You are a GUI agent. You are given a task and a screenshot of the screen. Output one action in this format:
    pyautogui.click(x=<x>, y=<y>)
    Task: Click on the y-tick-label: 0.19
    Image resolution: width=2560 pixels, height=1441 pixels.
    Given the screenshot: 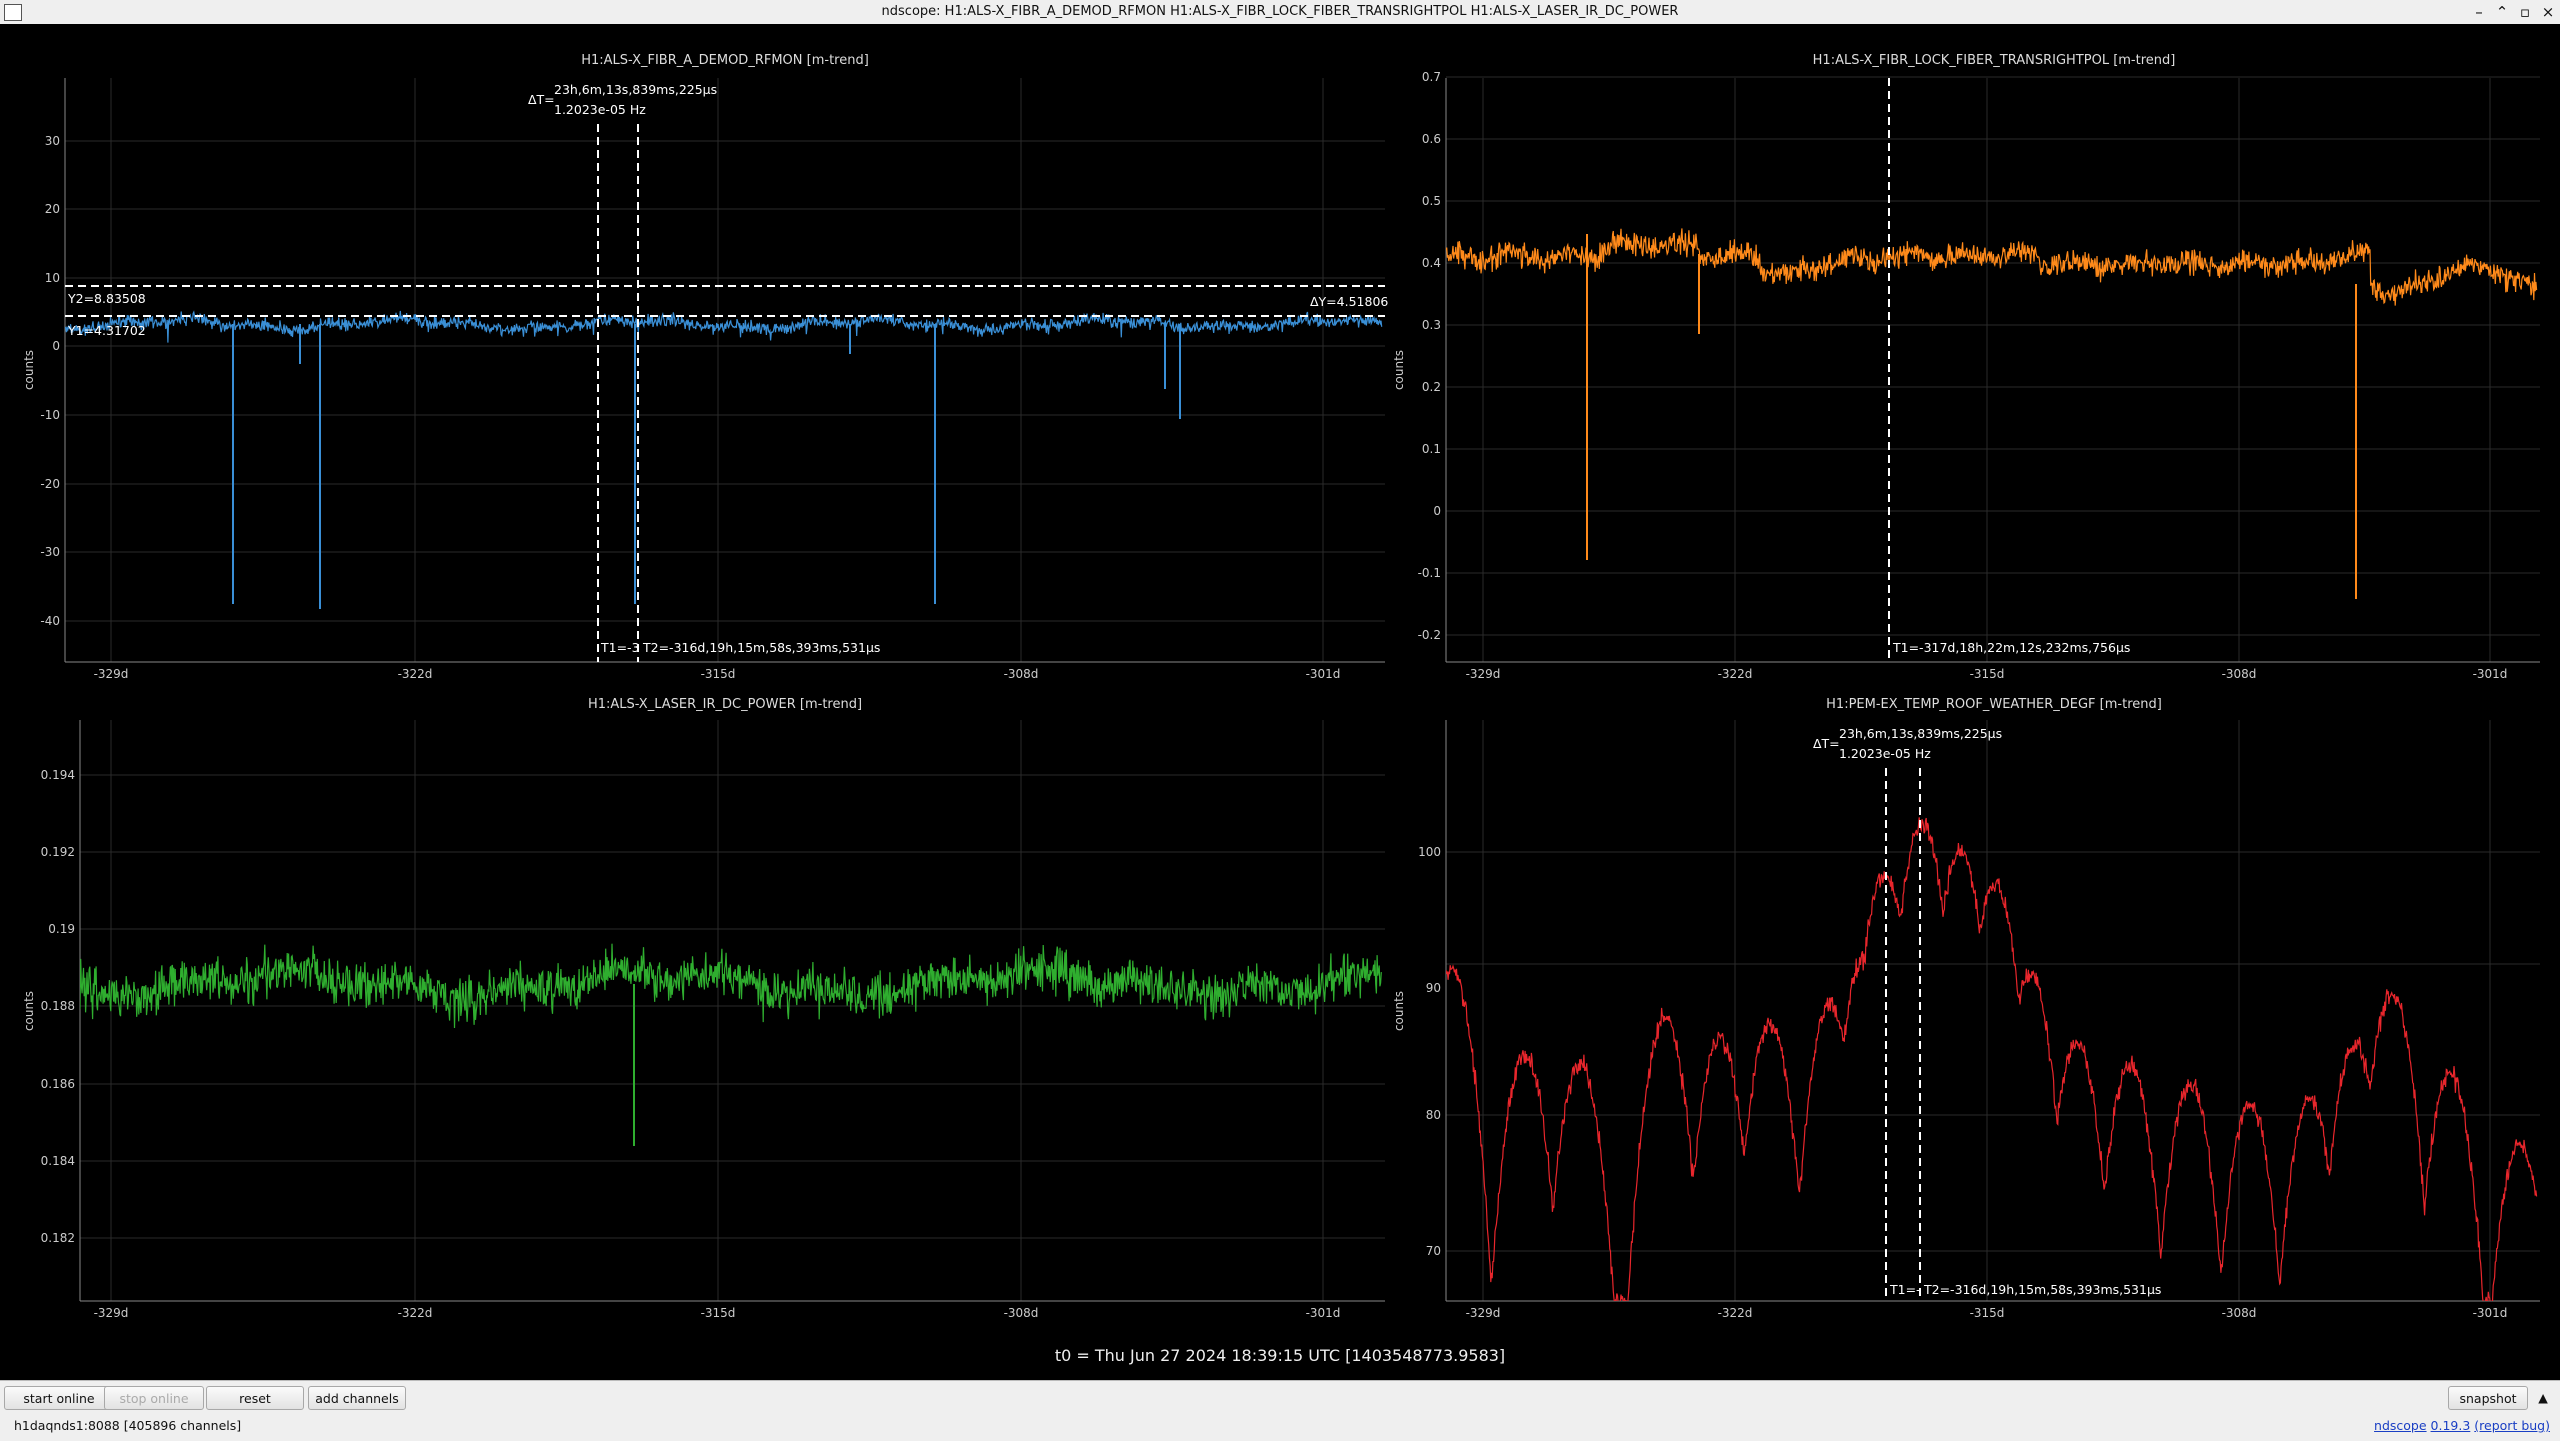 What is the action you would take?
    pyautogui.click(x=61, y=929)
    